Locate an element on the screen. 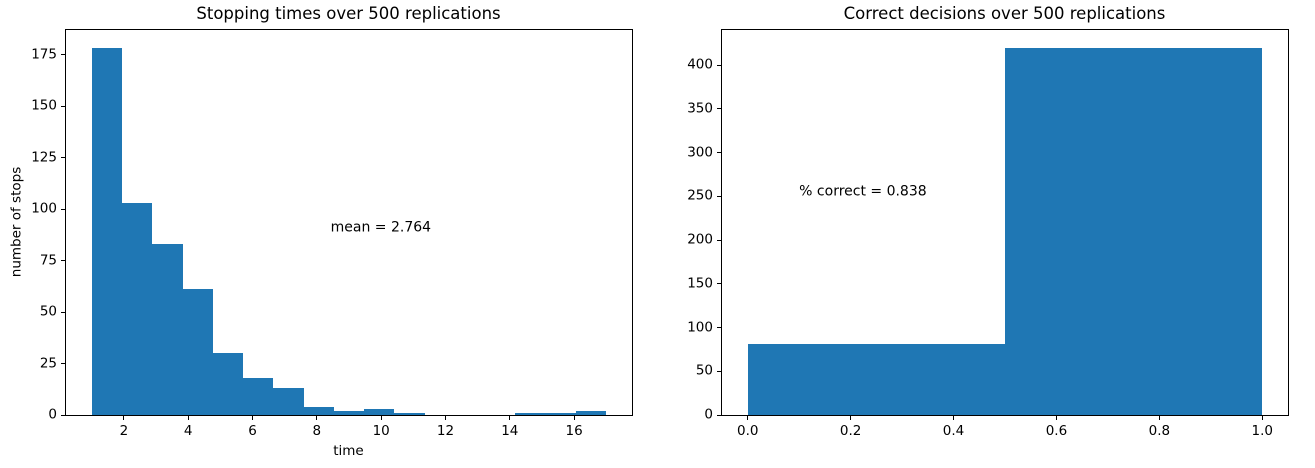  x-tick-label: 10 is located at coordinates (381, 431).